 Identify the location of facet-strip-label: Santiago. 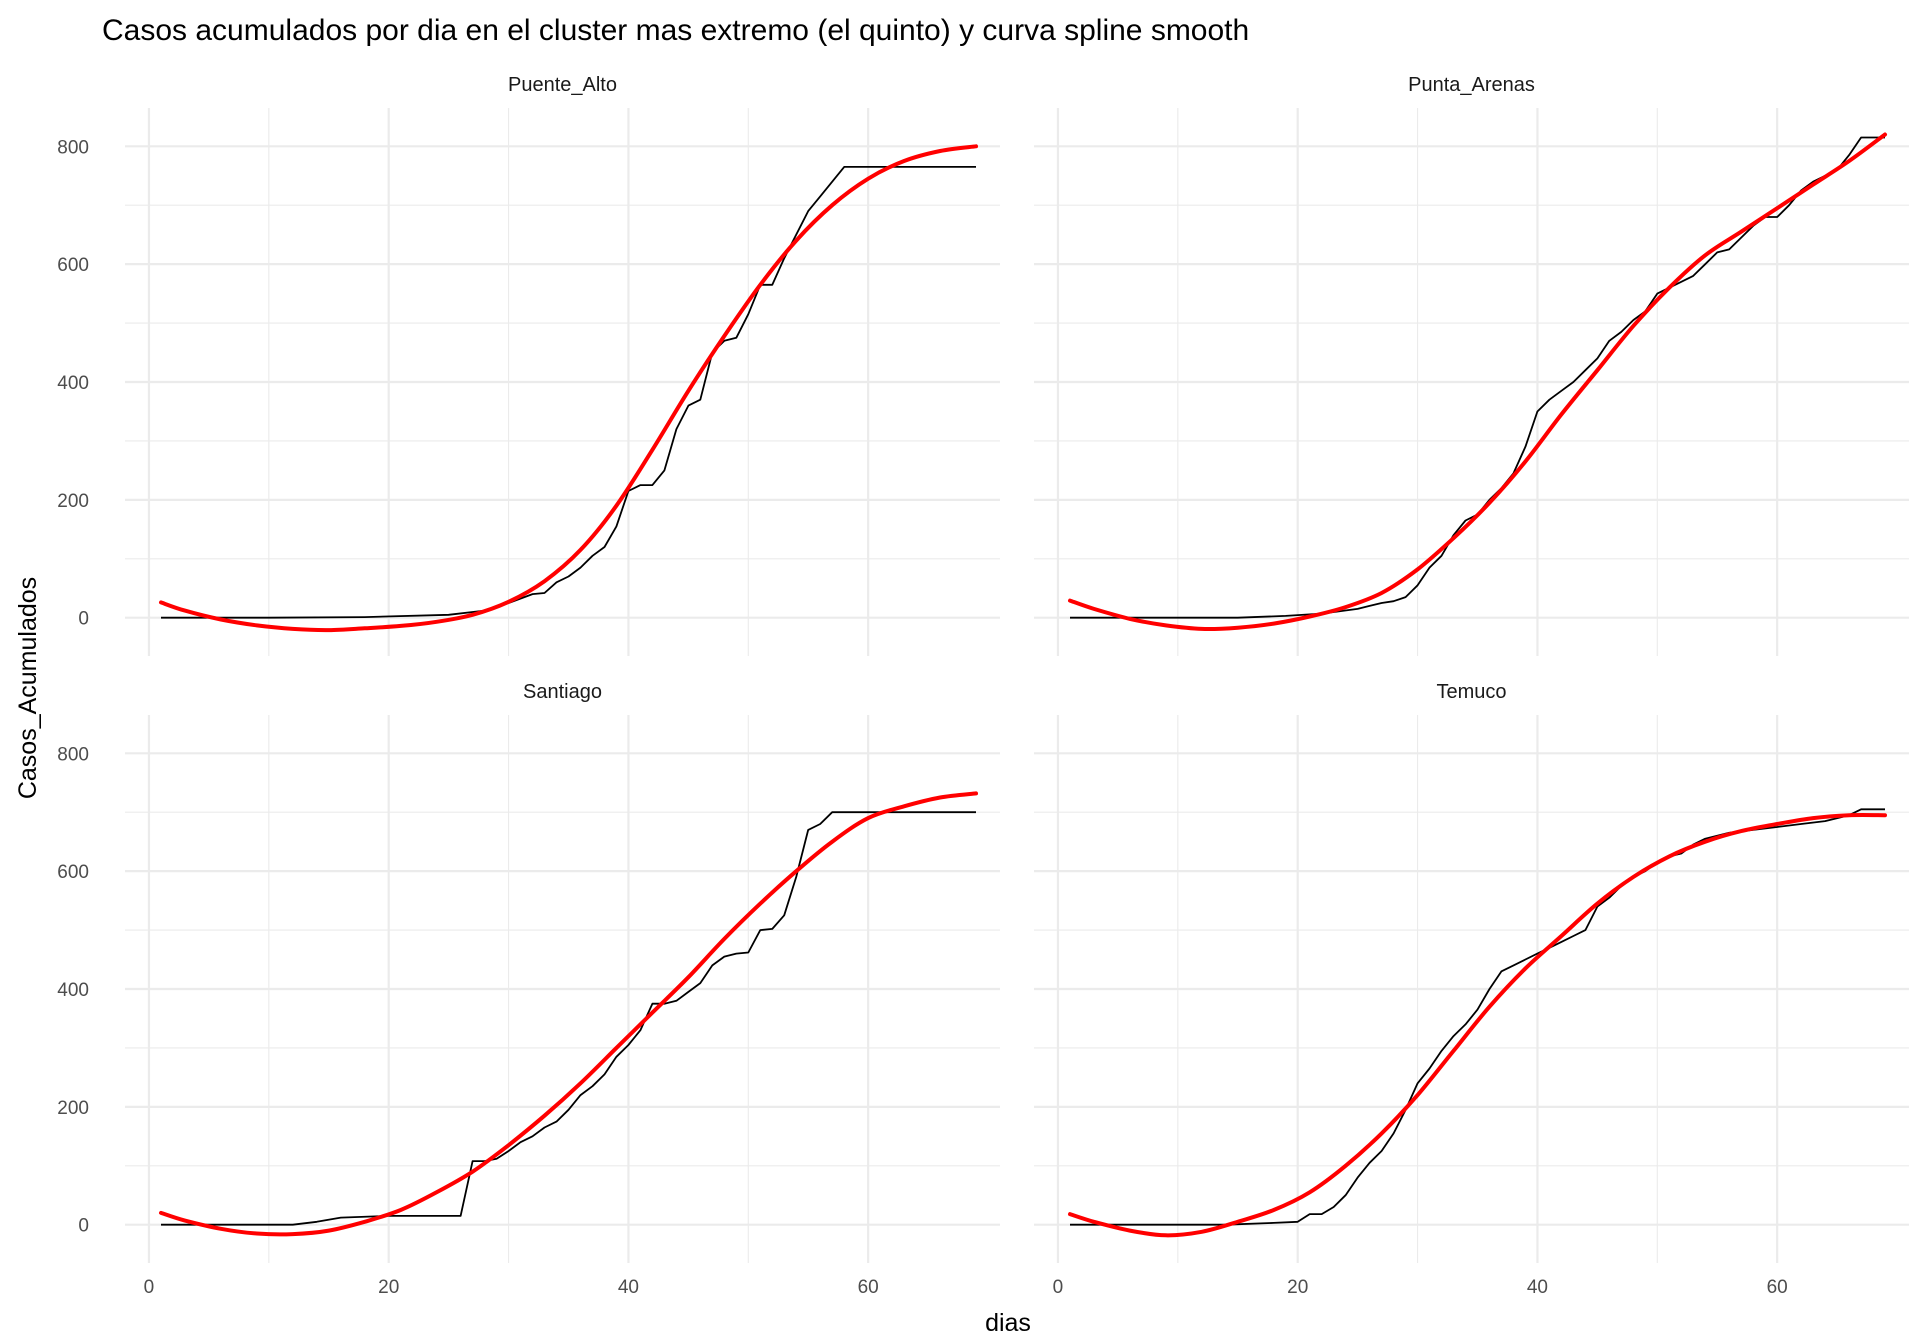
(562, 692).